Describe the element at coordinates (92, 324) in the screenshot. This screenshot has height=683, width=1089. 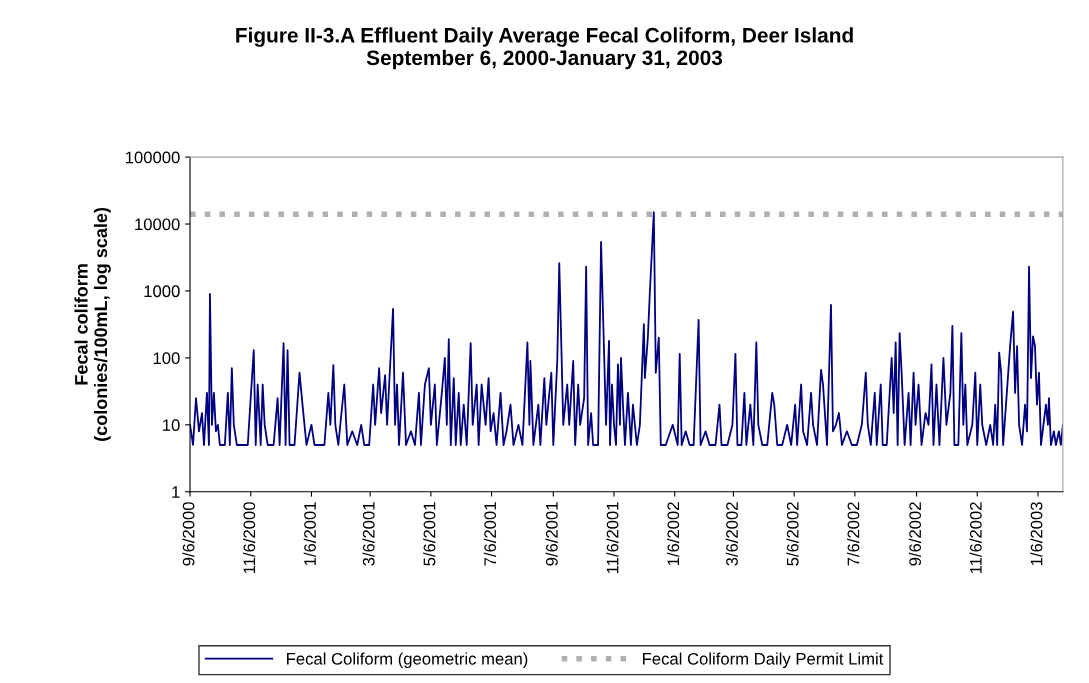
I see `y-axis-title: Fecal coliform (colonies/100mL, log scale)` at that location.